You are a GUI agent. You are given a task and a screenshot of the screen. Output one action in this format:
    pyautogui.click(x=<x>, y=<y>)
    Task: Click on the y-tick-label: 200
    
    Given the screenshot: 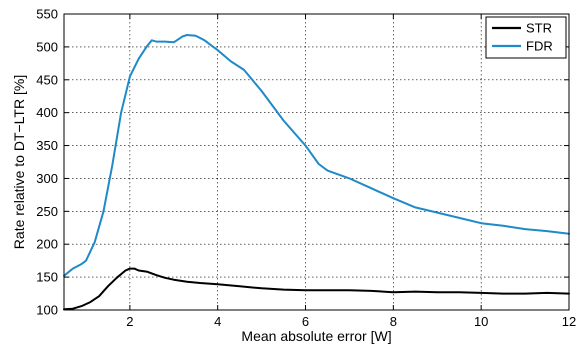 What is the action you would take?
    pyautogui.click(x=47, y=244)
    